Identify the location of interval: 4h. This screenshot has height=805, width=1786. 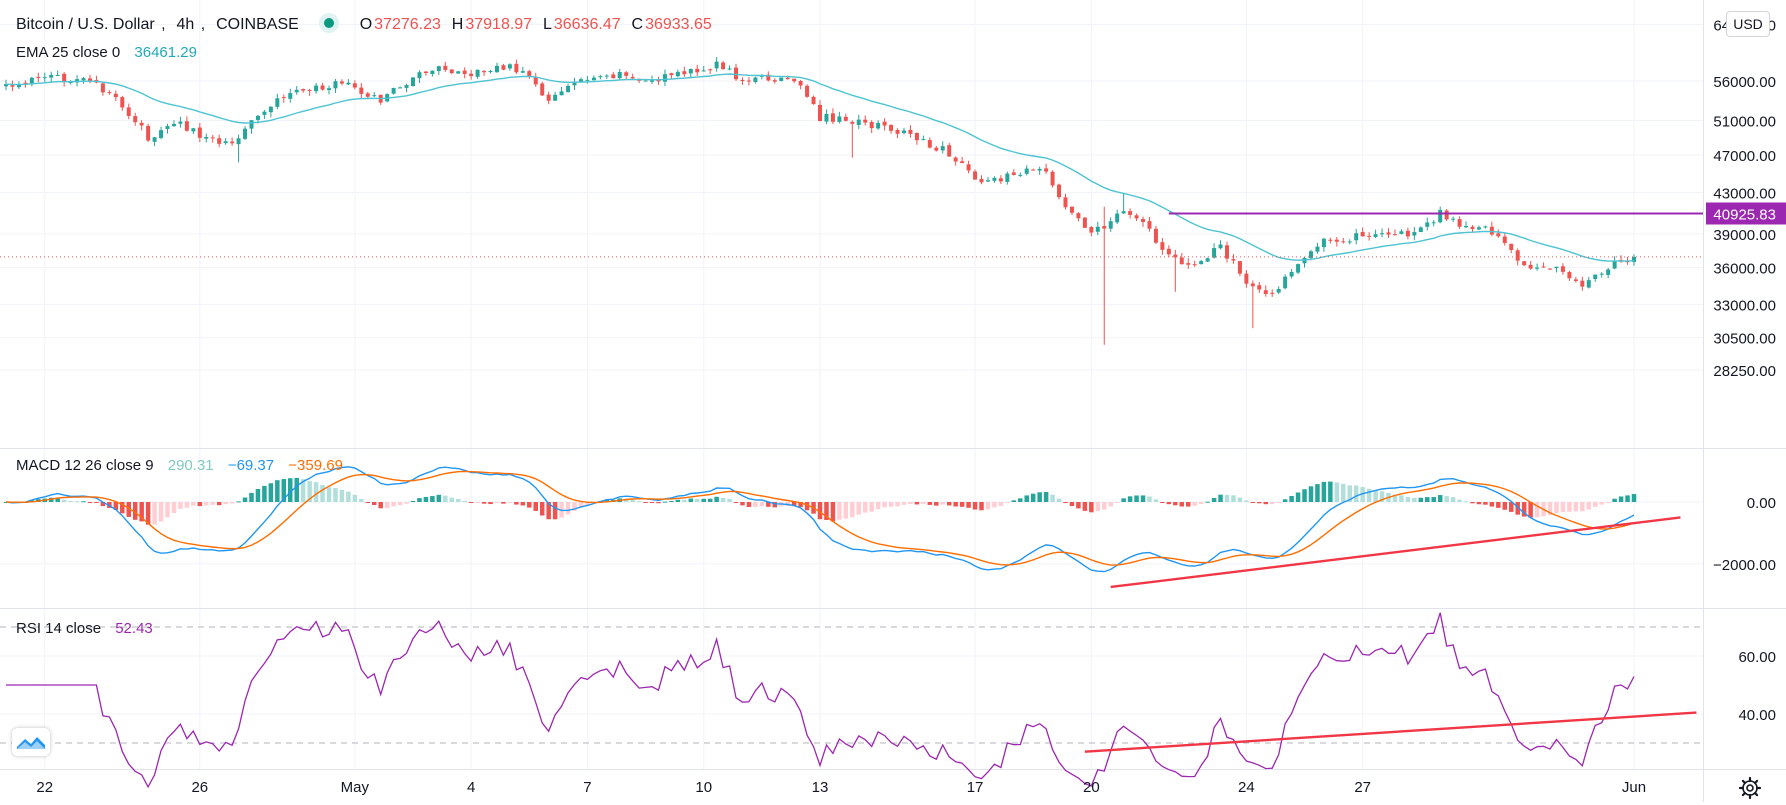
(185, 24).